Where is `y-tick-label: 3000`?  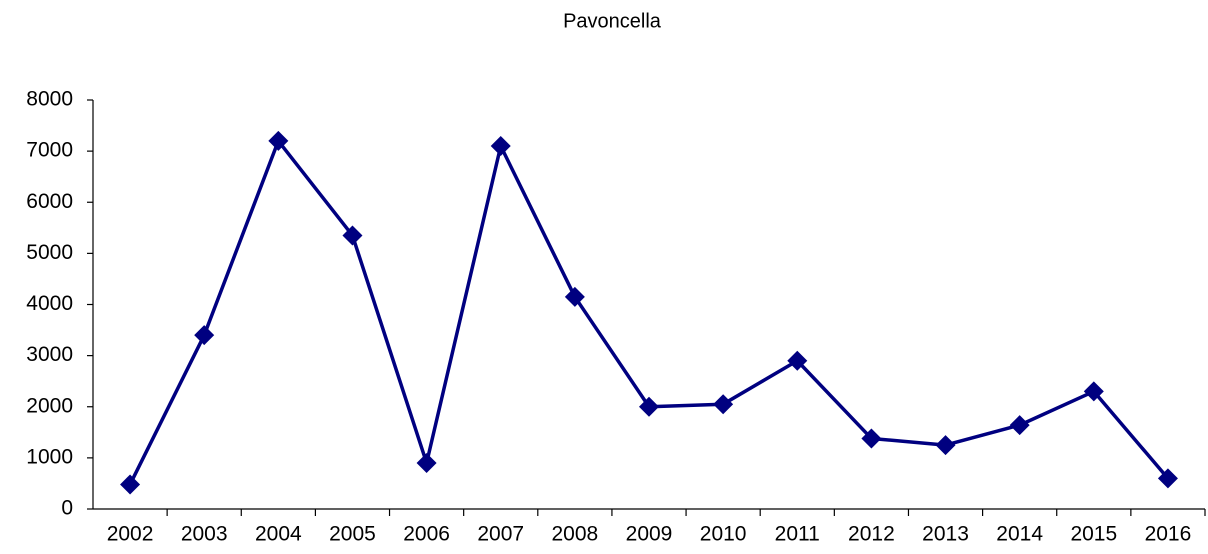 y-tick-label: 3000 is located at coordinates (49, 354).